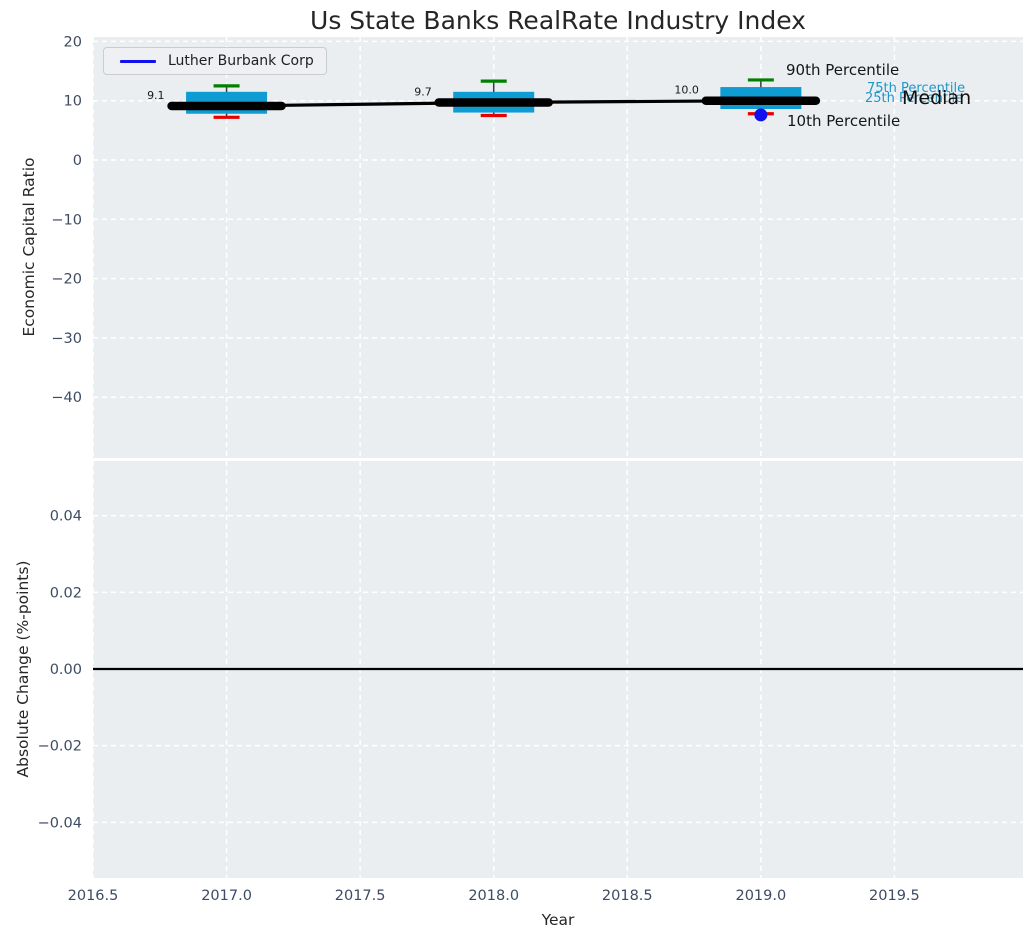  I want to click on x-tick-label: 2018.5, so click(627, 896).